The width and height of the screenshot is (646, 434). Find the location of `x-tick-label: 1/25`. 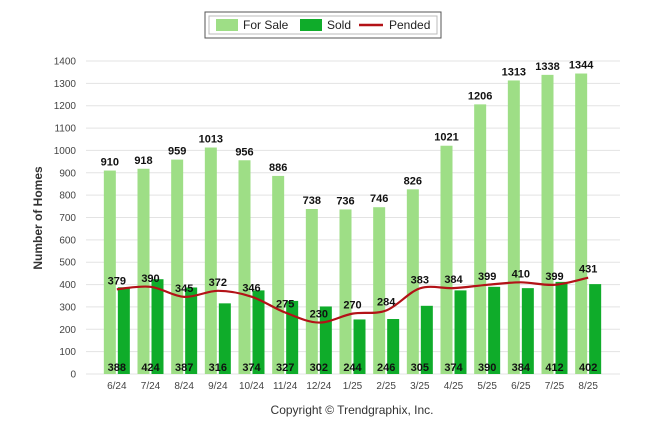

x-tick-label: 1/25 is located at coordinates (353, 386).